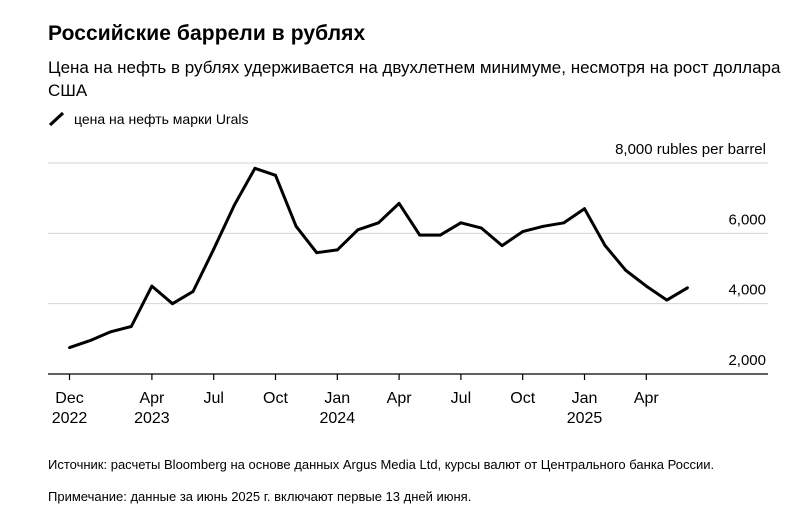  I want to click on legend-line-icon, so click(56, 119).